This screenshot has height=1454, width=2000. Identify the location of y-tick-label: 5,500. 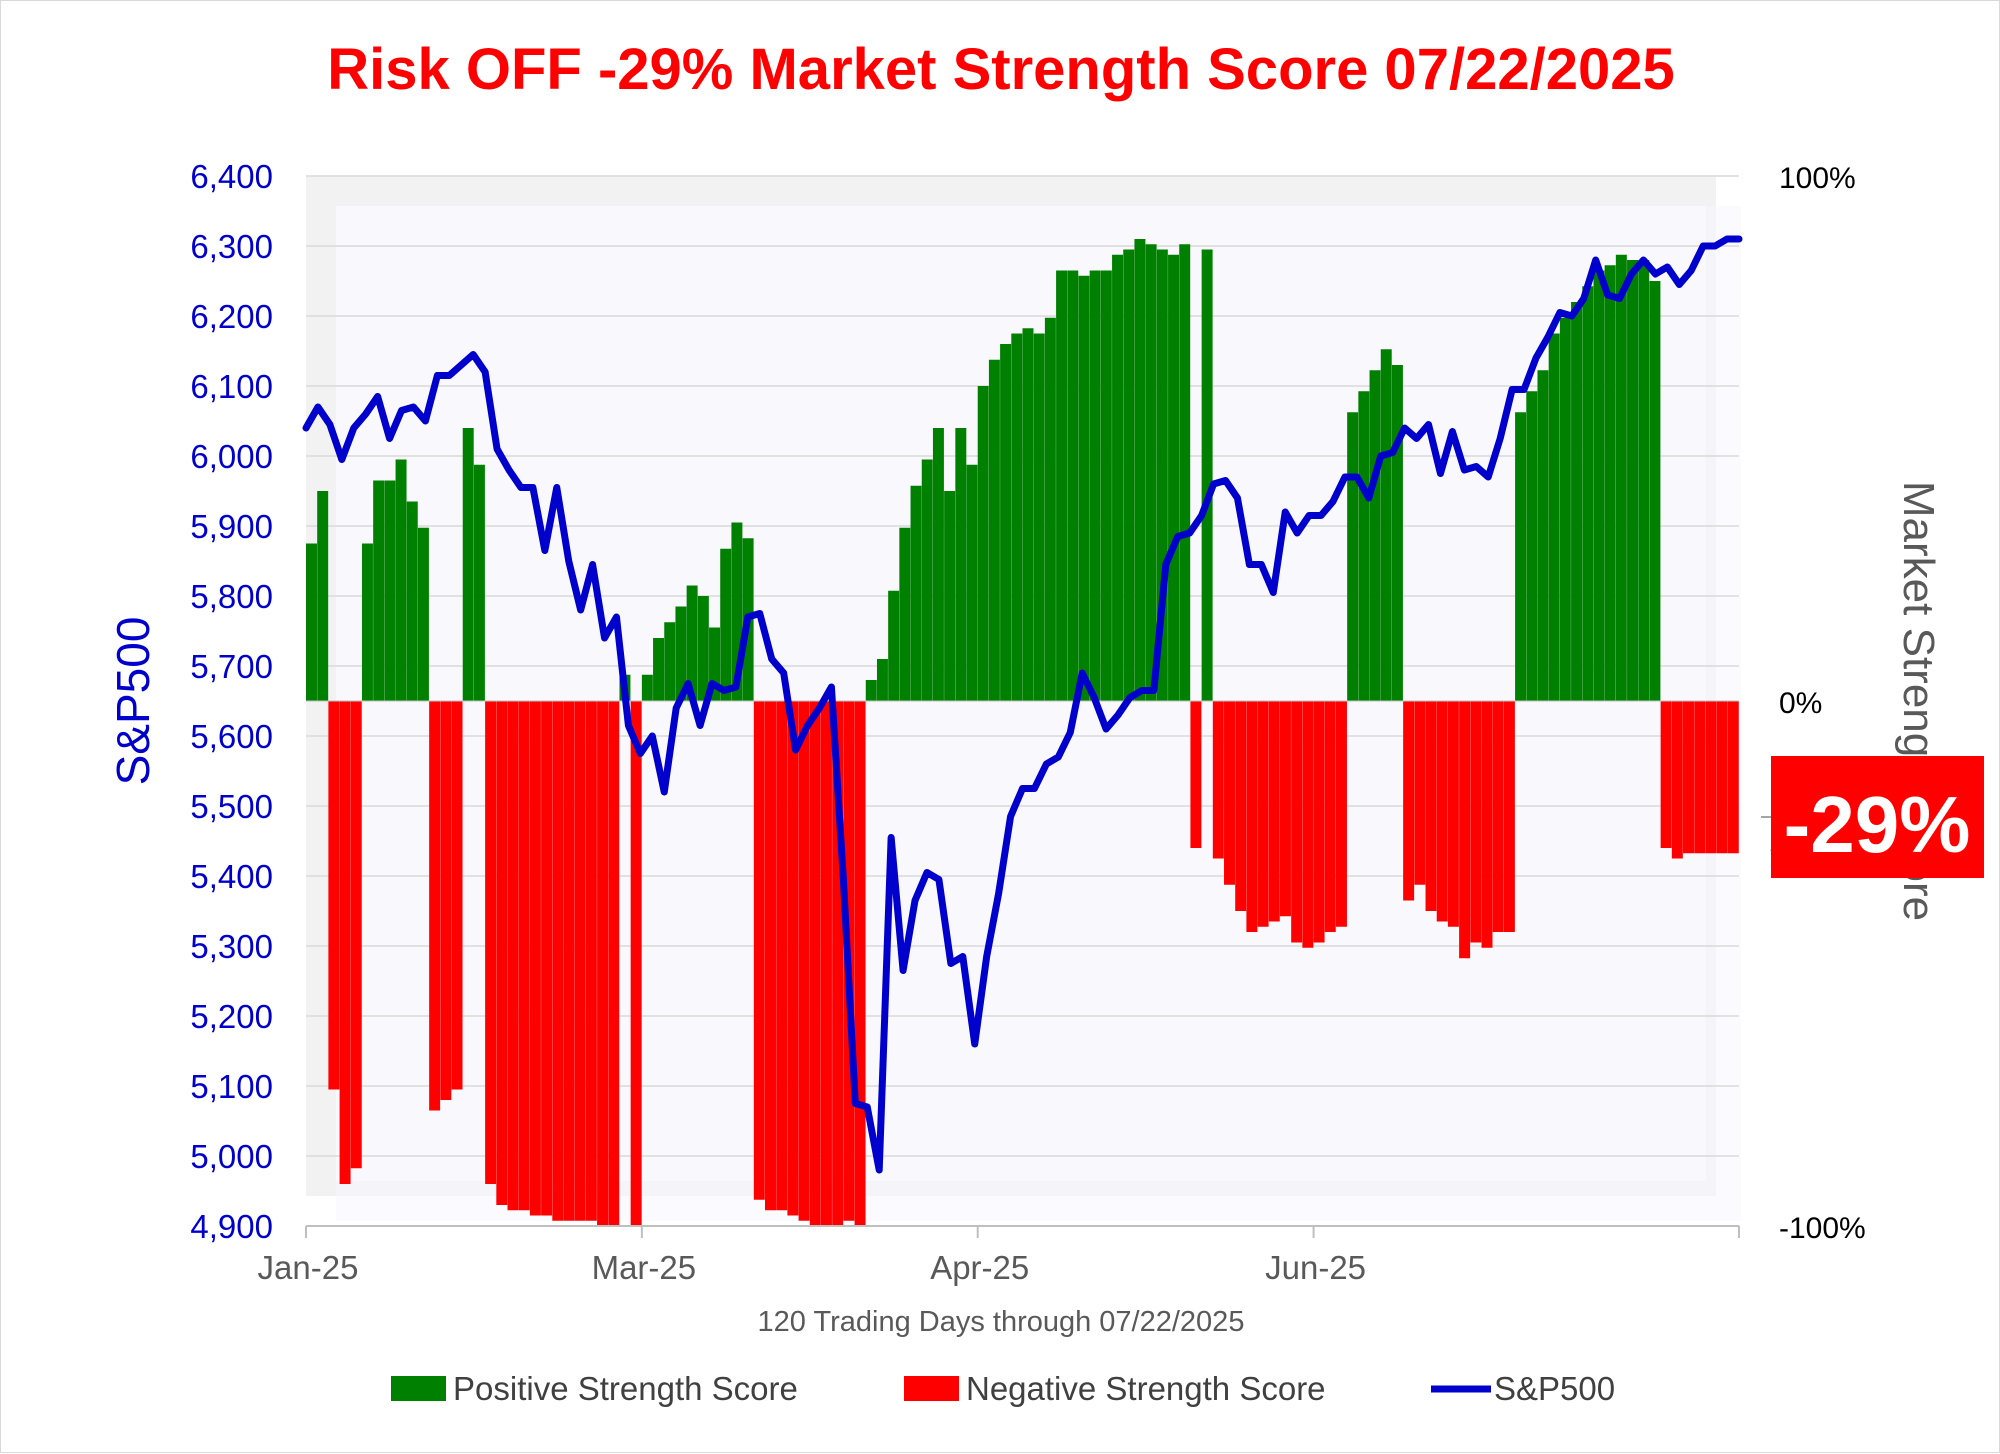
(231, 806).